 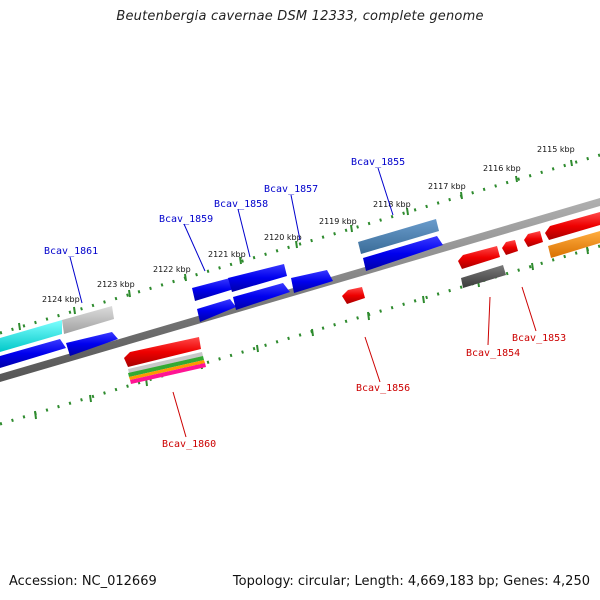 What do you see at coordinates (189, 444) in the screenshot?
I see `gene-label-bcav-1860: Bcav_1860` at bounding box center [189, 444].